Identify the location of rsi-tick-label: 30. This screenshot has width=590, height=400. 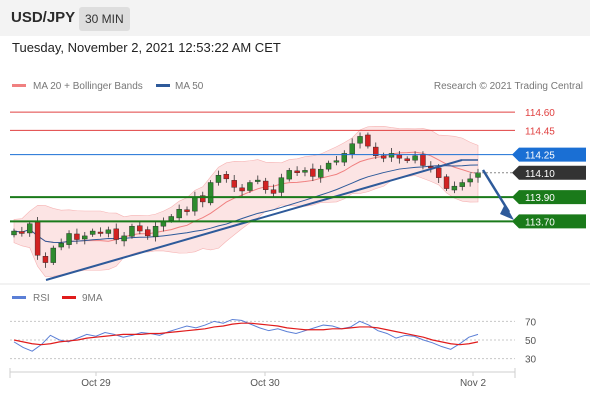
(531, 360).